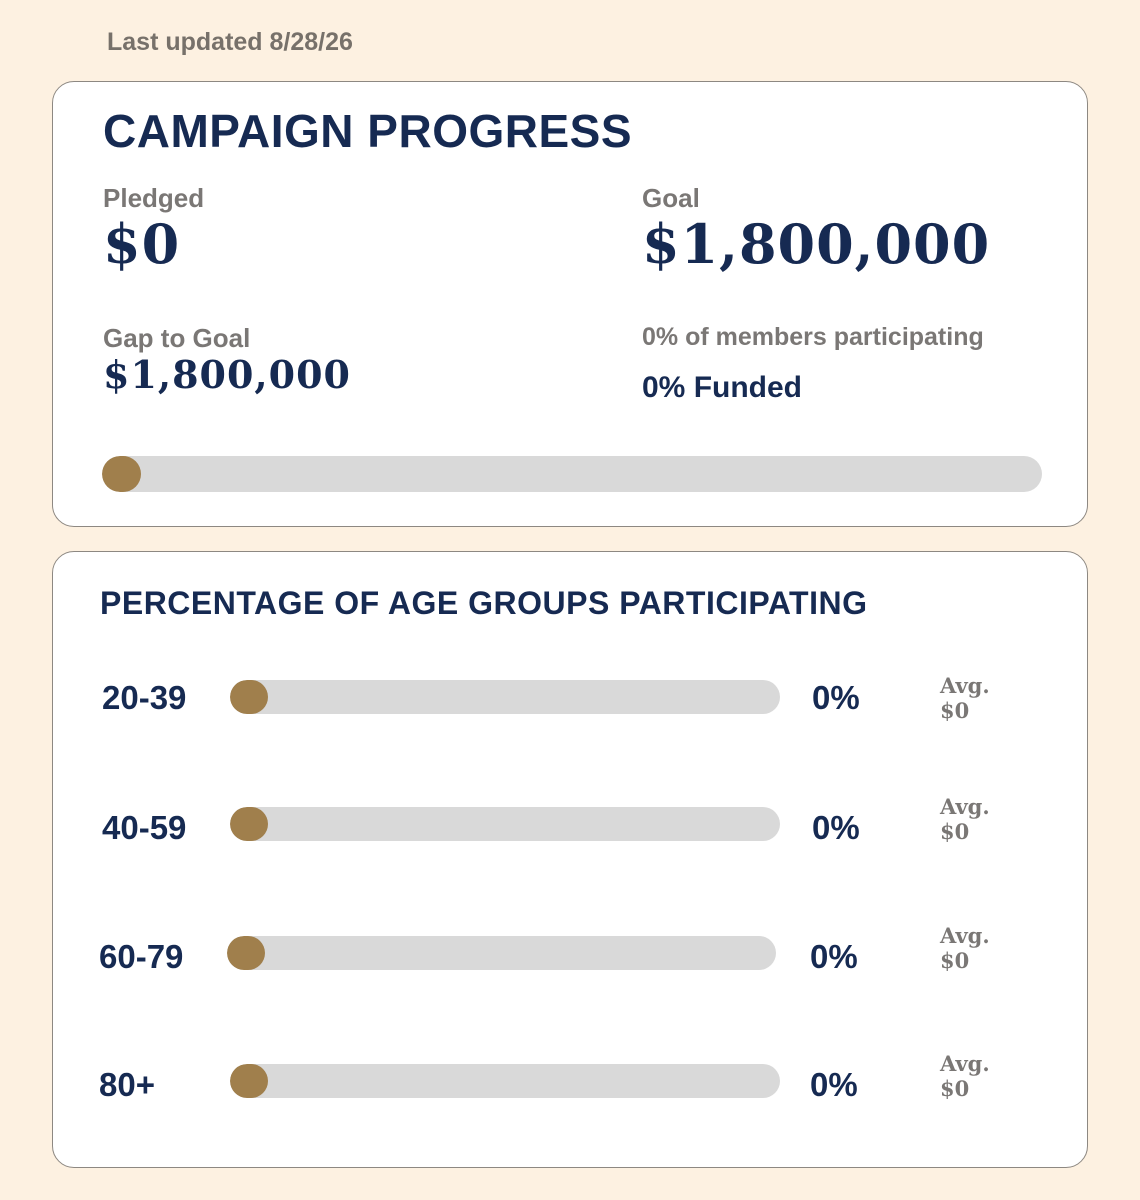 The height and width of the screenshot is (1200, 1140). What do you see at coordinates (121, 474) in the screenshot?
I see `campaign-progress-fill` at bounding box center [121, 474].